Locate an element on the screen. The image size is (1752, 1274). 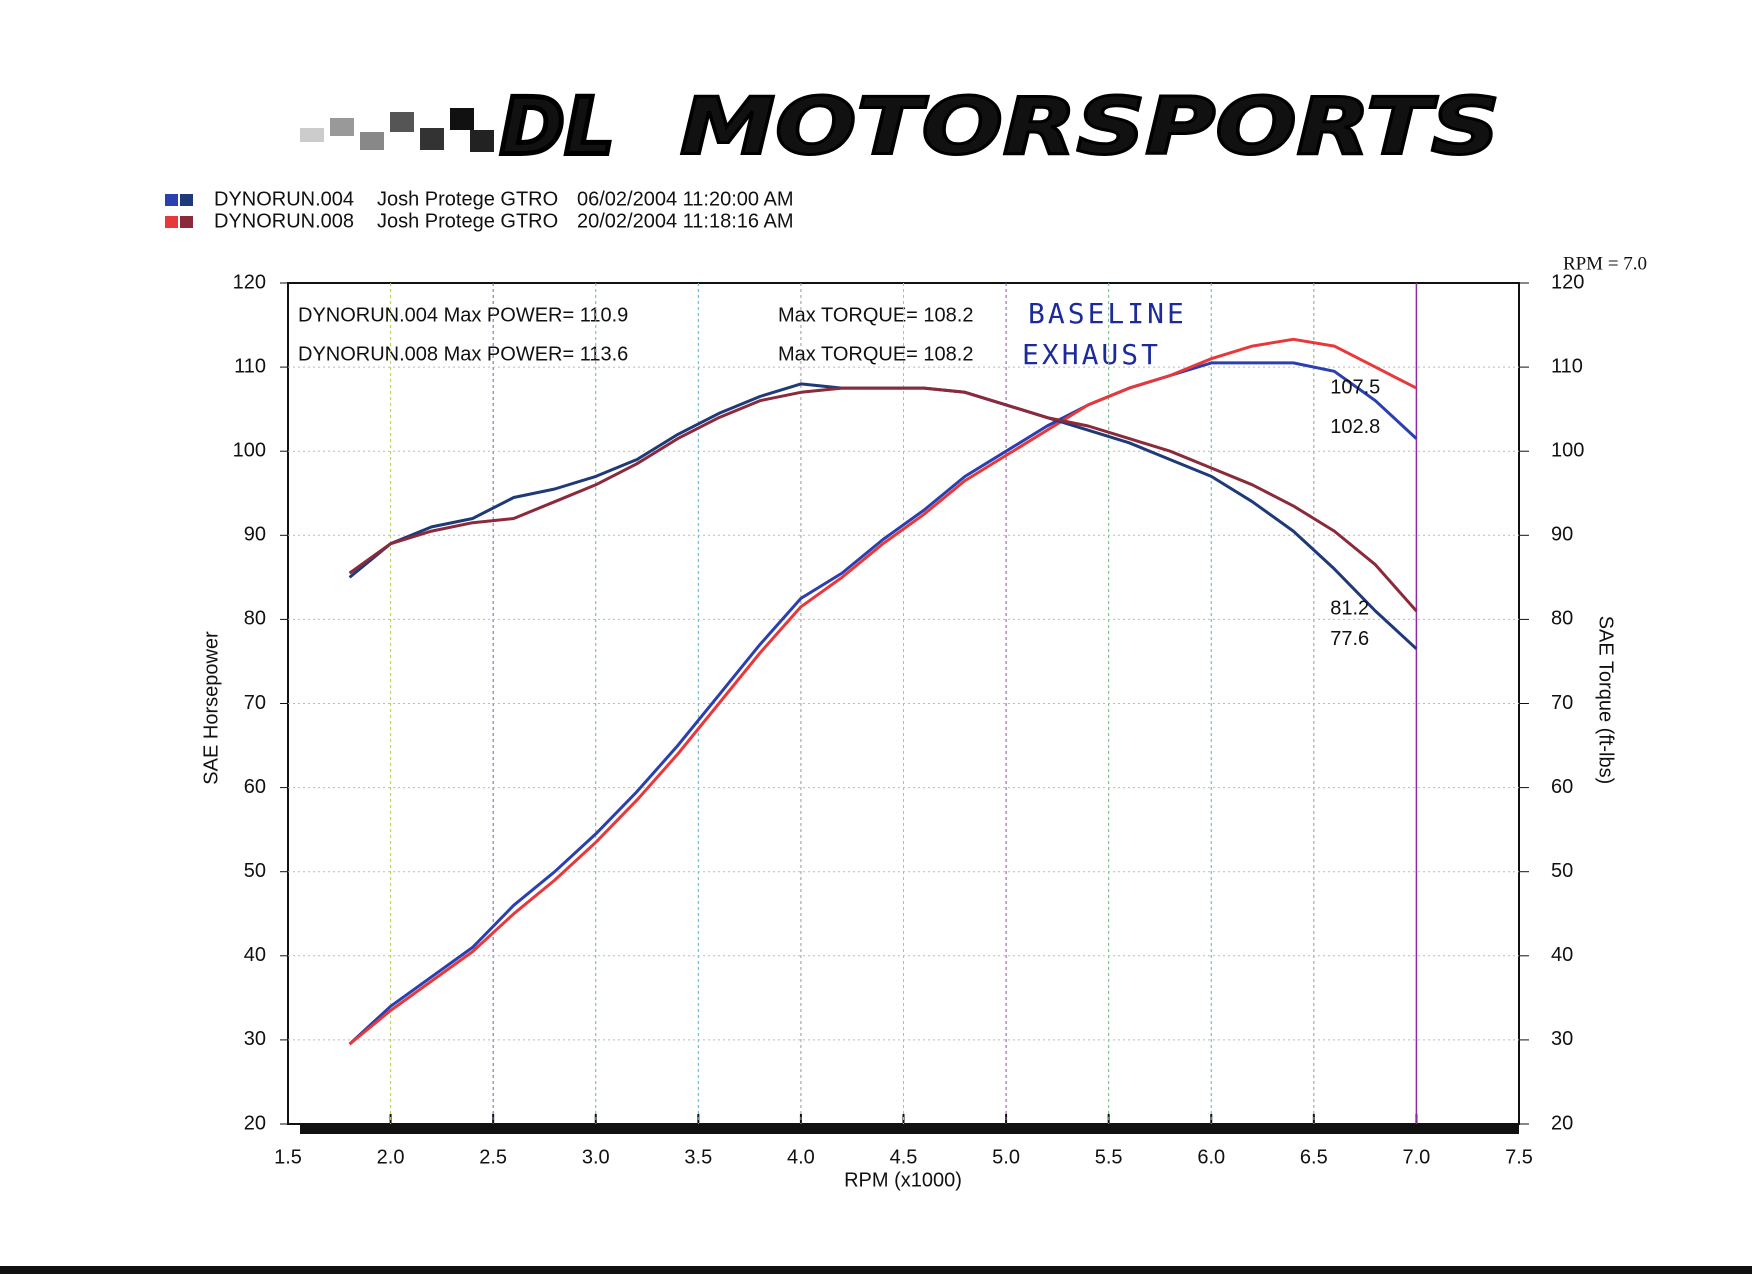
y-tick-label: 90 is located at coordinates (255, 535).